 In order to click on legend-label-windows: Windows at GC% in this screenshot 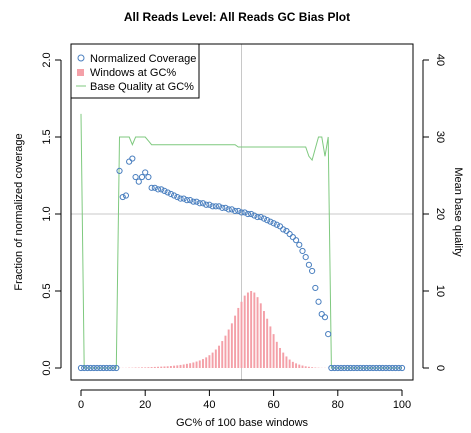, I will do `click(133, 73)`.